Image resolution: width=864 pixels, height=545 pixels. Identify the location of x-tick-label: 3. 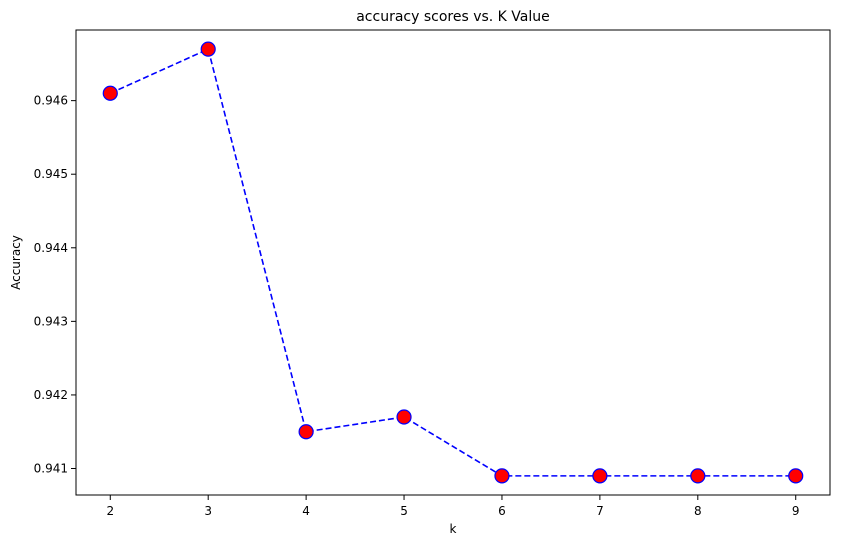
(208, 511).